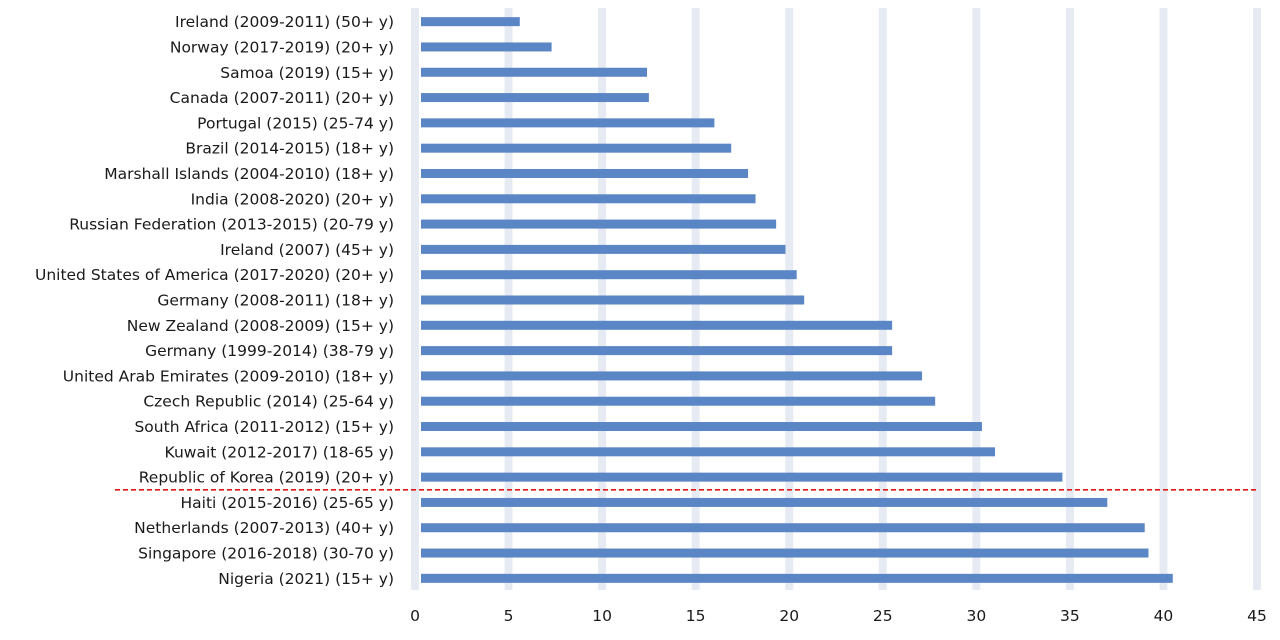  I want to click on category-label: Haiti (2015-2016) (25-65 y), so click(287, 503).